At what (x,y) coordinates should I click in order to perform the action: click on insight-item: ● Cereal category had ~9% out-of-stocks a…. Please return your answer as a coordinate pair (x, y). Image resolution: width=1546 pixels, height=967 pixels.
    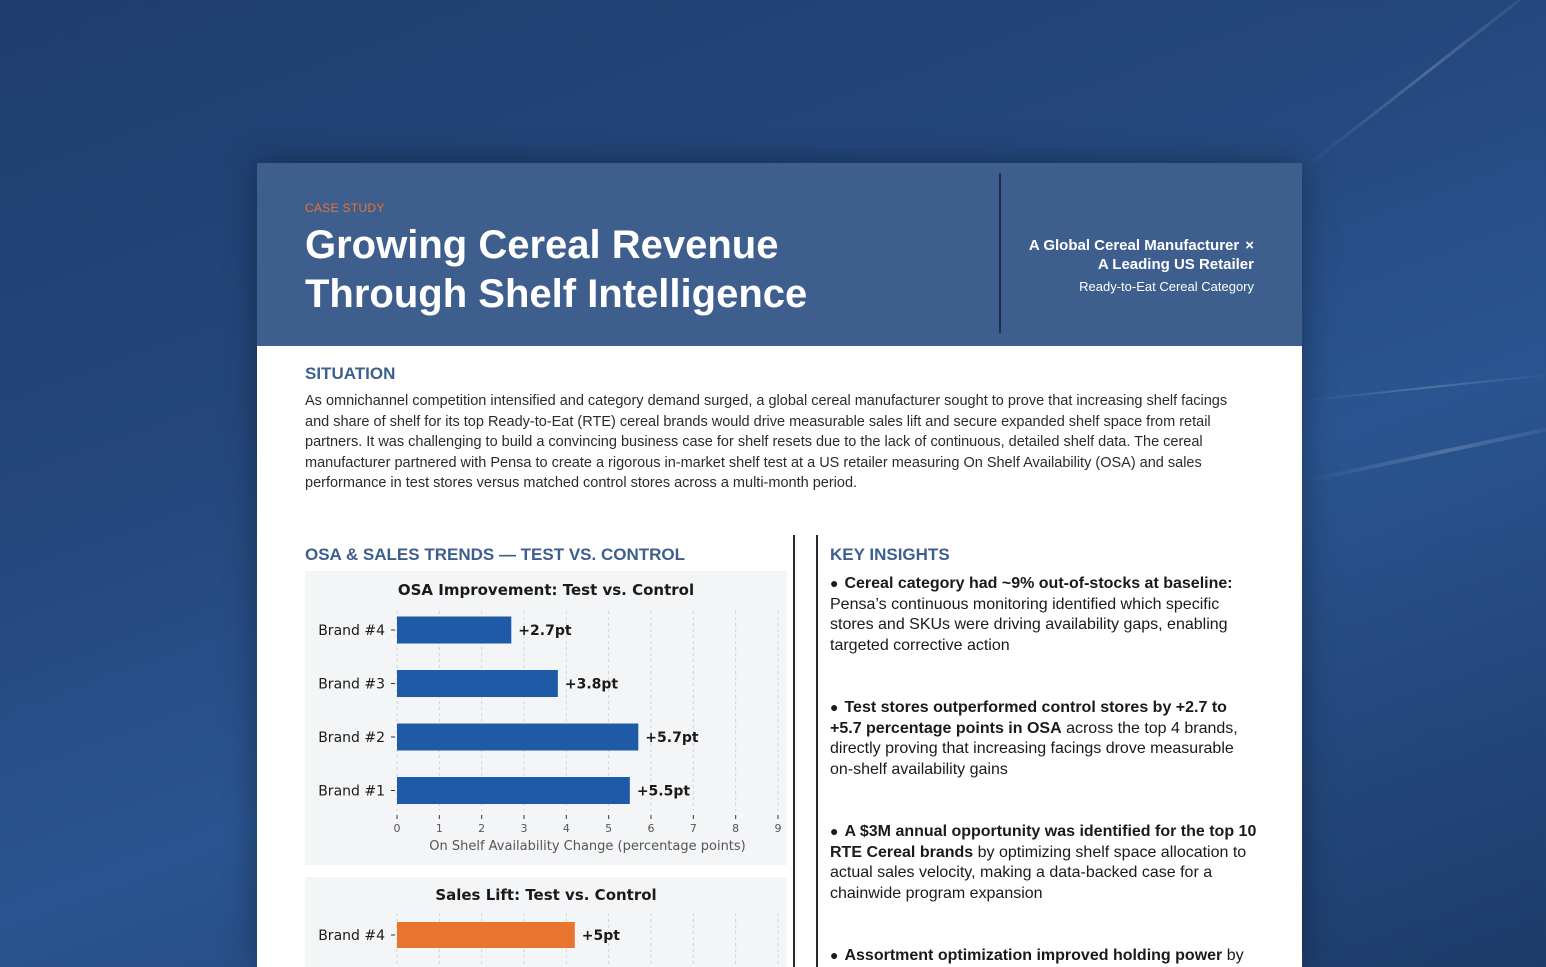
    Looking at the image, I should click on (1045, 614).